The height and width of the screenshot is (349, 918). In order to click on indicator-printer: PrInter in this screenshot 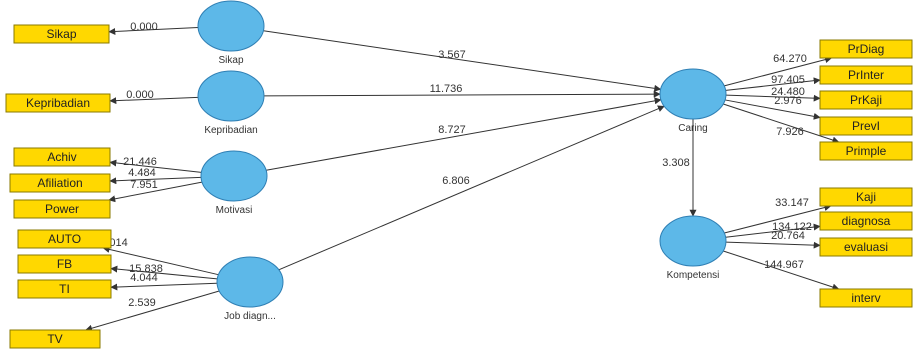, I will do `click(866, 75)`.